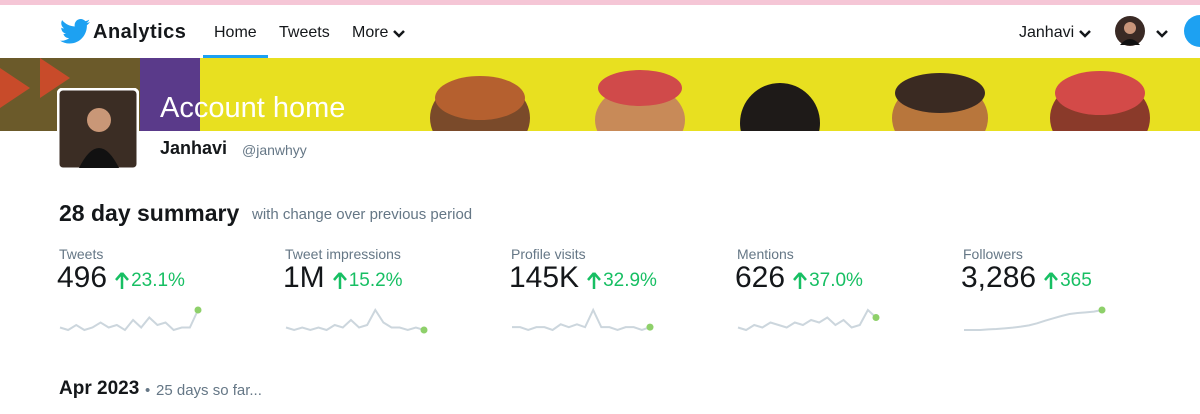 This screenshot has width=1200, height=414. I want to click on metric-change: 37.0%, so click(836, 280).